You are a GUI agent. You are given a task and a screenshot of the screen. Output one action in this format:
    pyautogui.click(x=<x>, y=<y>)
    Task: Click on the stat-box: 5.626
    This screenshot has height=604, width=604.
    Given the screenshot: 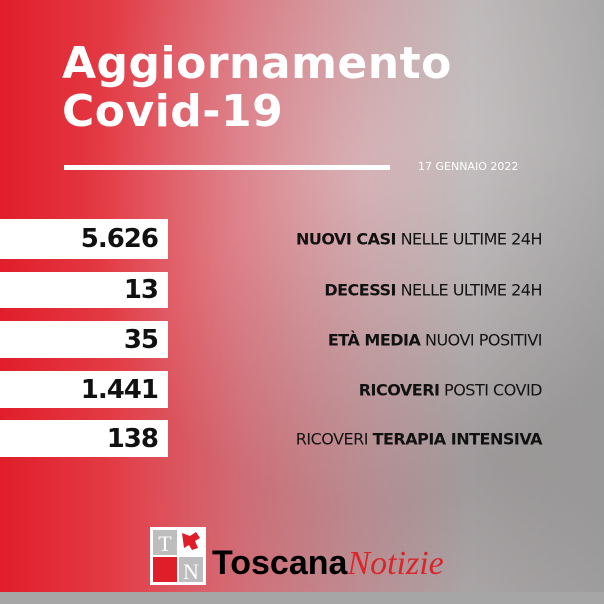 What is the action you would take?
    pyautogui.click(x=84, y=239)
    